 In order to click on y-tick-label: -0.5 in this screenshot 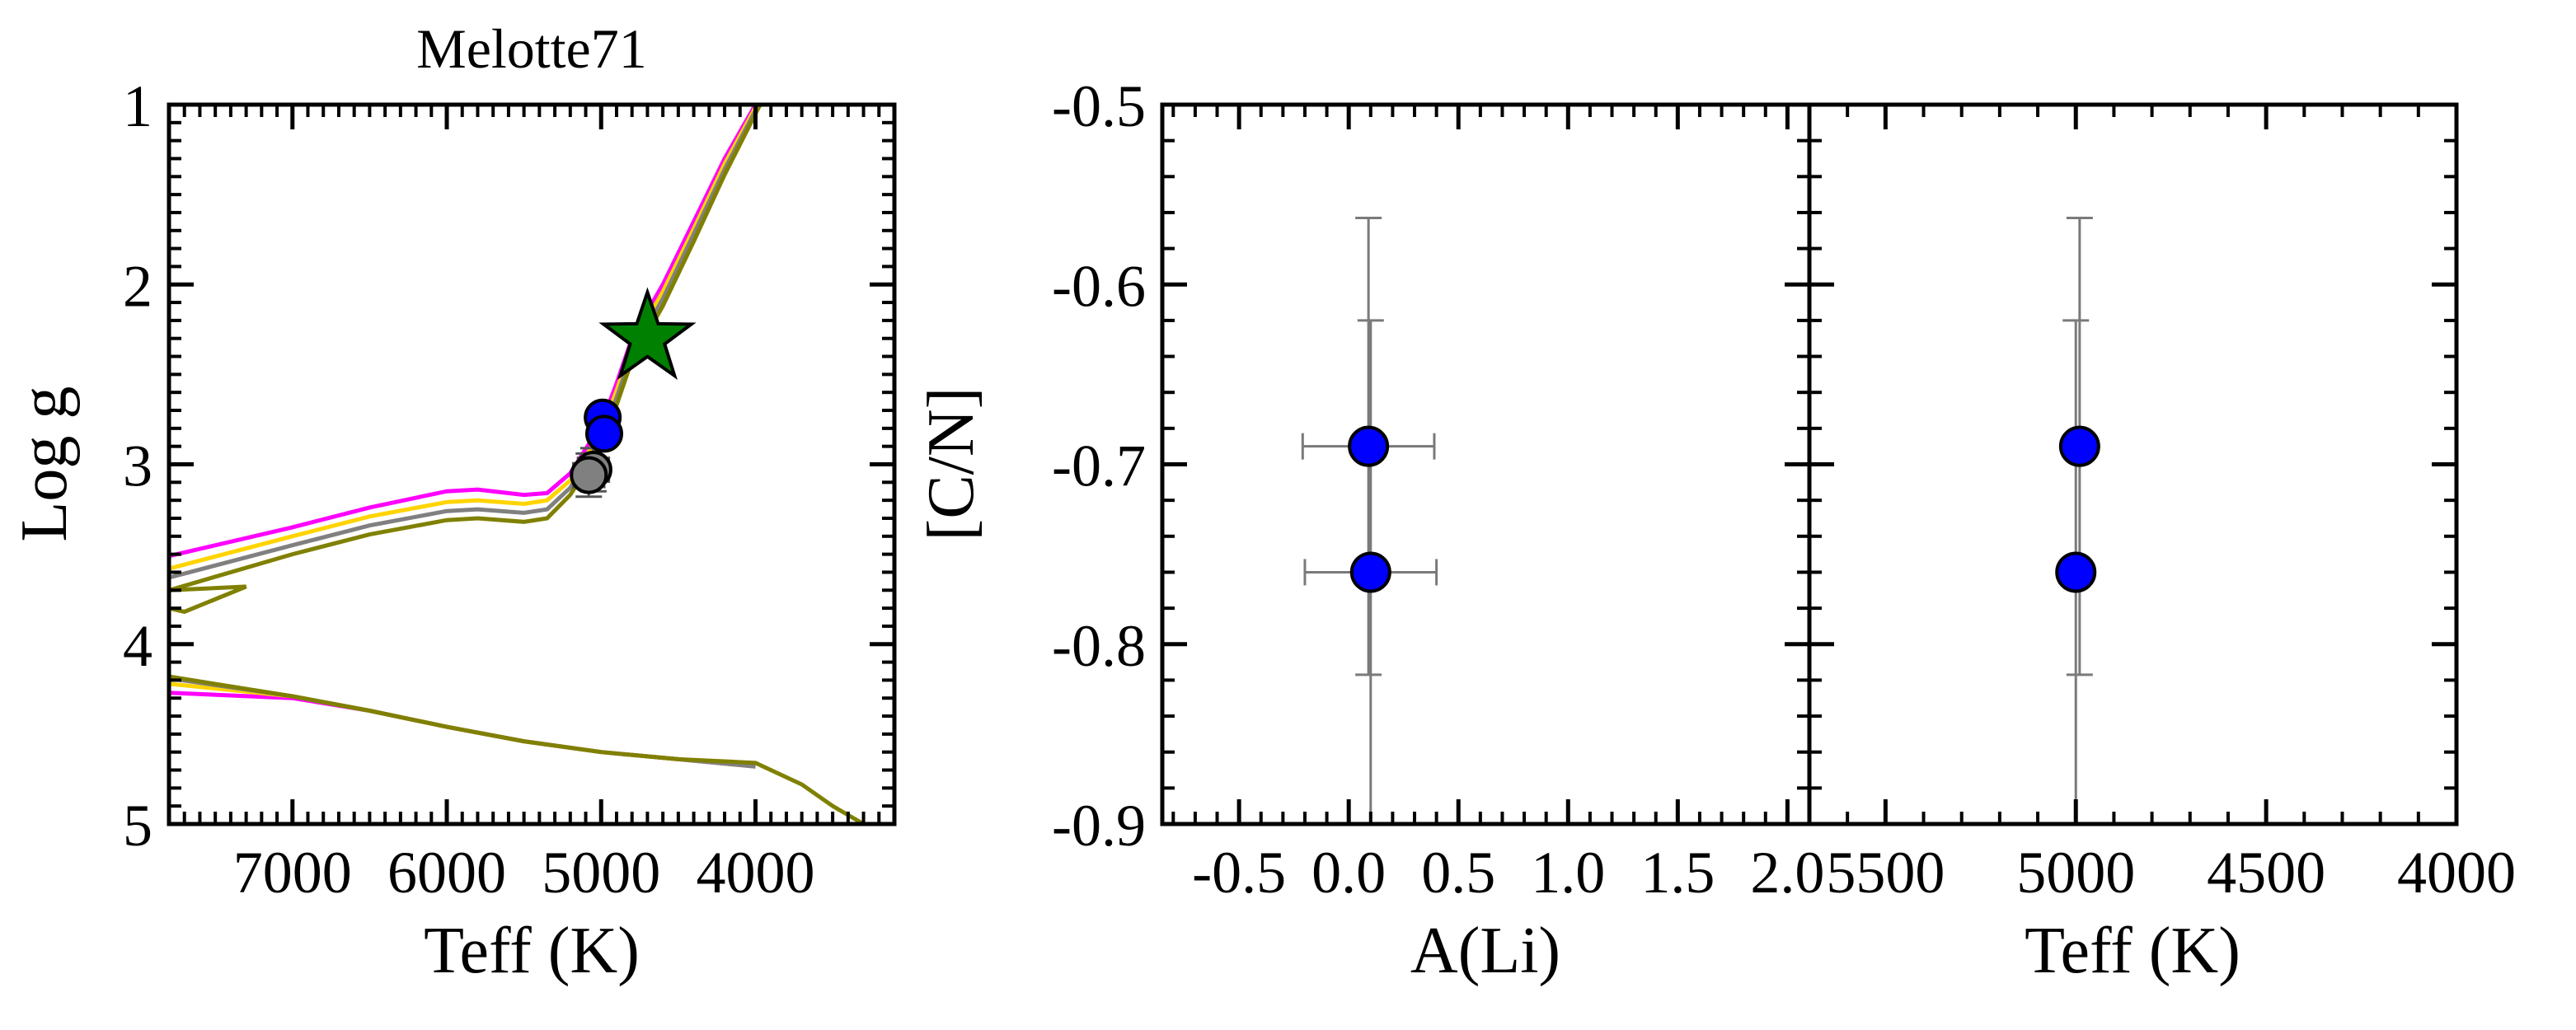, I will do `click(1099, 106)`.